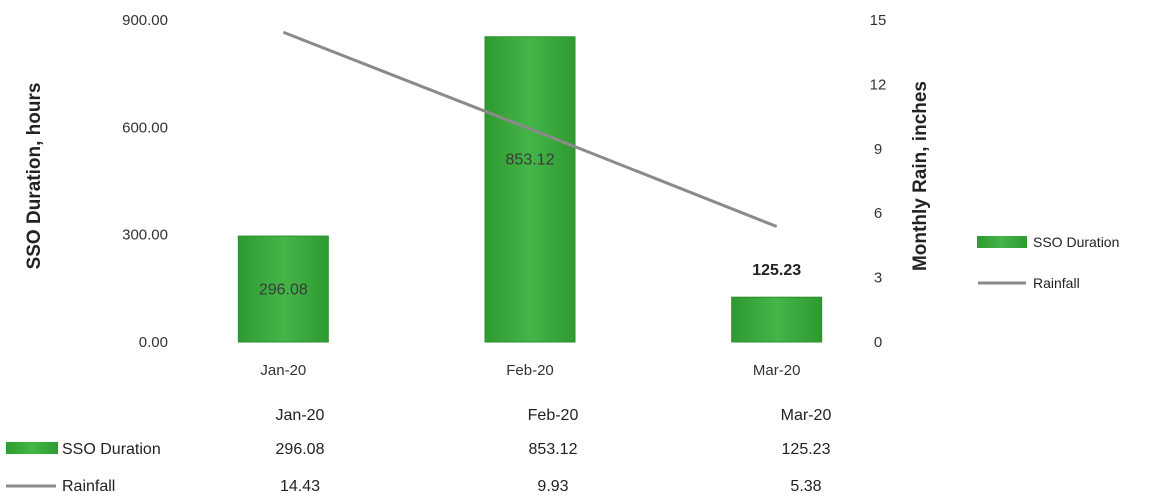 This screenshot has width=1158, height=500. Describe the element at coordinates (878, 20) in the screenshot. I see `y2-tick-label: 15` at that location.